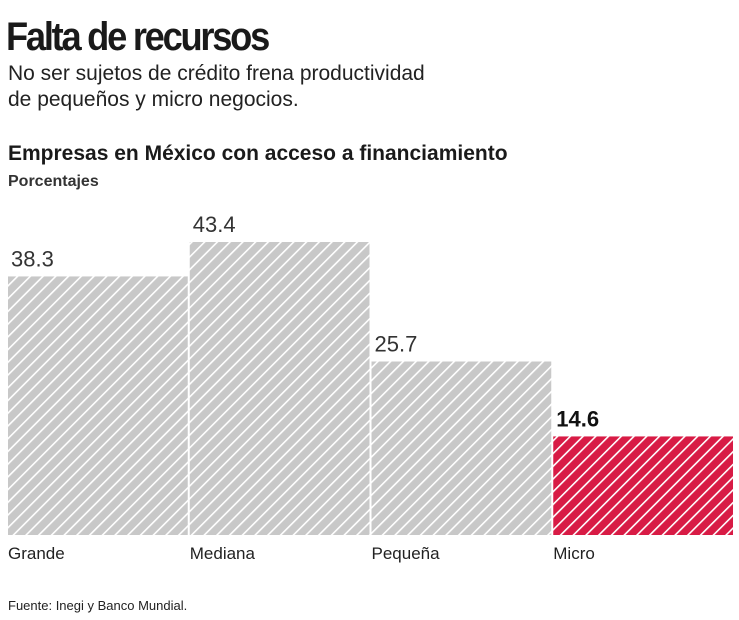  What do you see at coordinates (153, 99) in the screenshot?
I see `subtitle: de pequeños y micro negocios.` at bounding box center [153, 99].